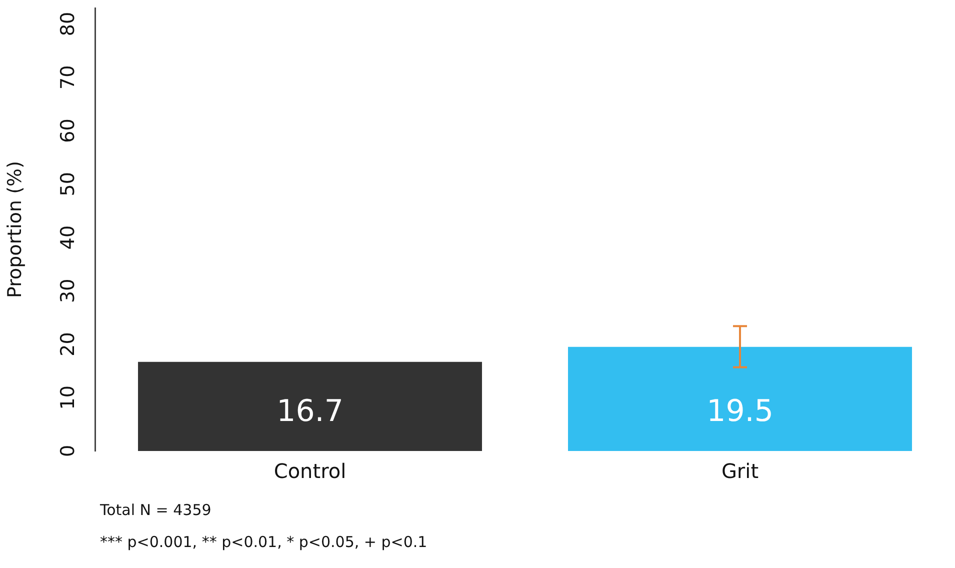 Image resolution: width=955 pixels, height=568 pixels. What do you see at coordinates (67, 451) in the screenshot?
I see `y-tick-label: 0` at bounding box center [67, 451].